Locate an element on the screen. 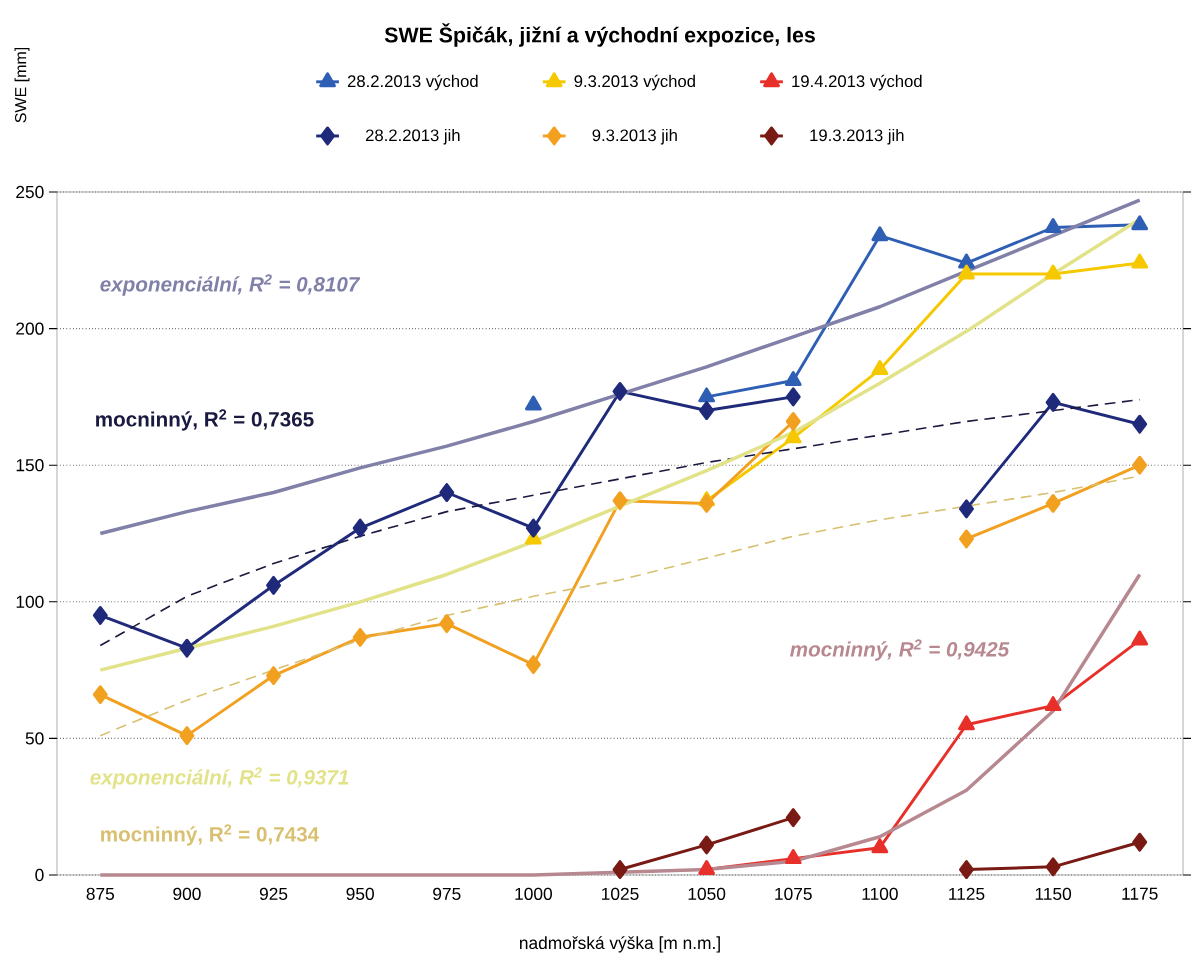 This screenshot has height=960, width=1199. legend-label: 19.4.2013 východ is located at coordinates (857, 82).